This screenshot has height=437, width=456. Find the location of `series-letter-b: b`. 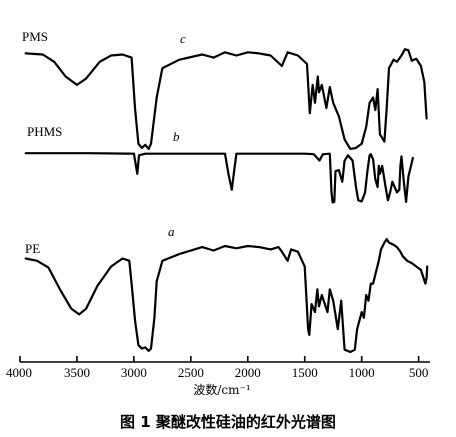

series-letter-b: b is located at coordinates (176, 136).